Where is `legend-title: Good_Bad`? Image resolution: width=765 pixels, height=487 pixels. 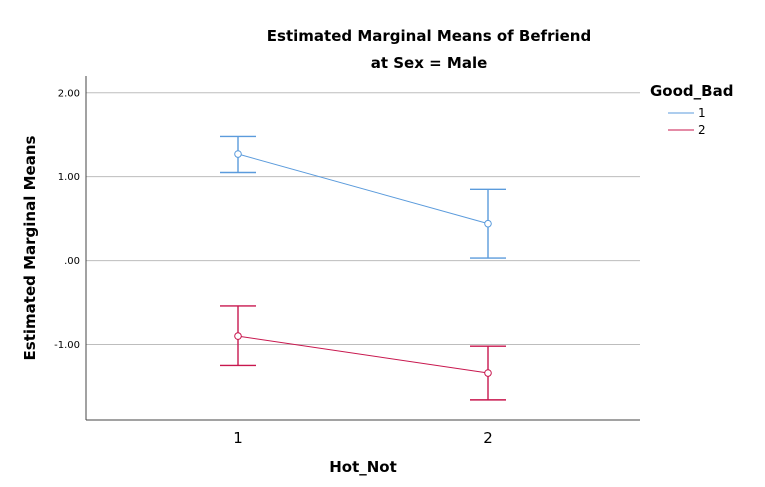
legend-title: Good_Bad is located at coordinates (691, 91).